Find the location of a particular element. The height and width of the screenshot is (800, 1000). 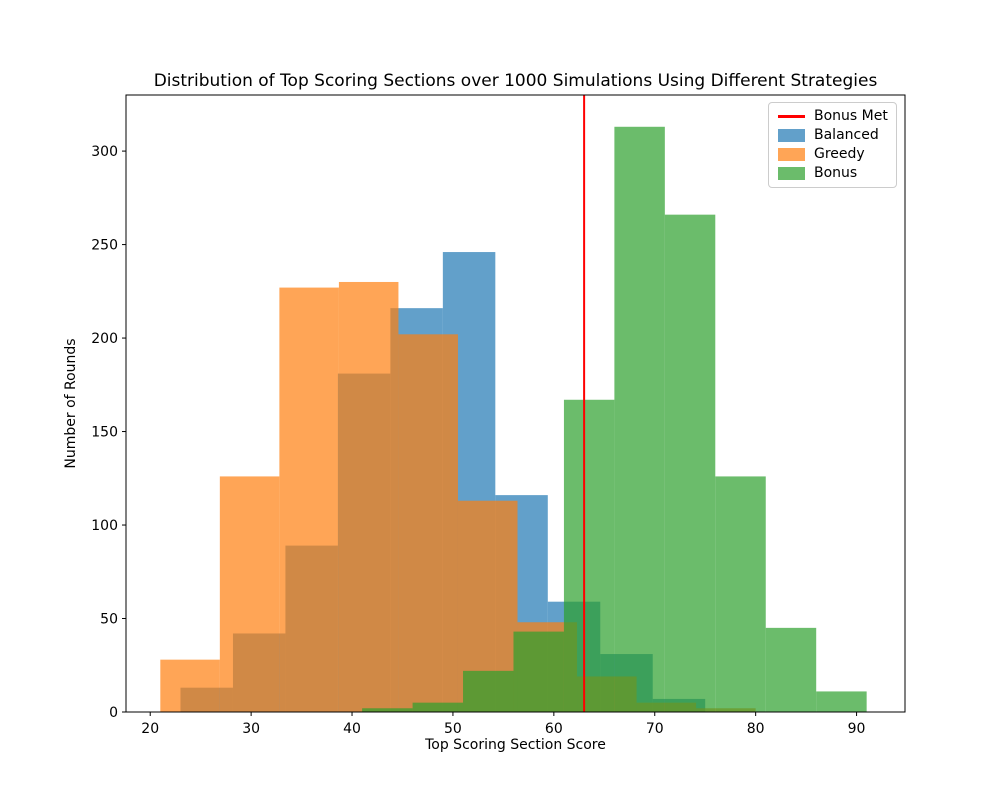

y-tick-label: 100 is located at coordinates (104, 526).